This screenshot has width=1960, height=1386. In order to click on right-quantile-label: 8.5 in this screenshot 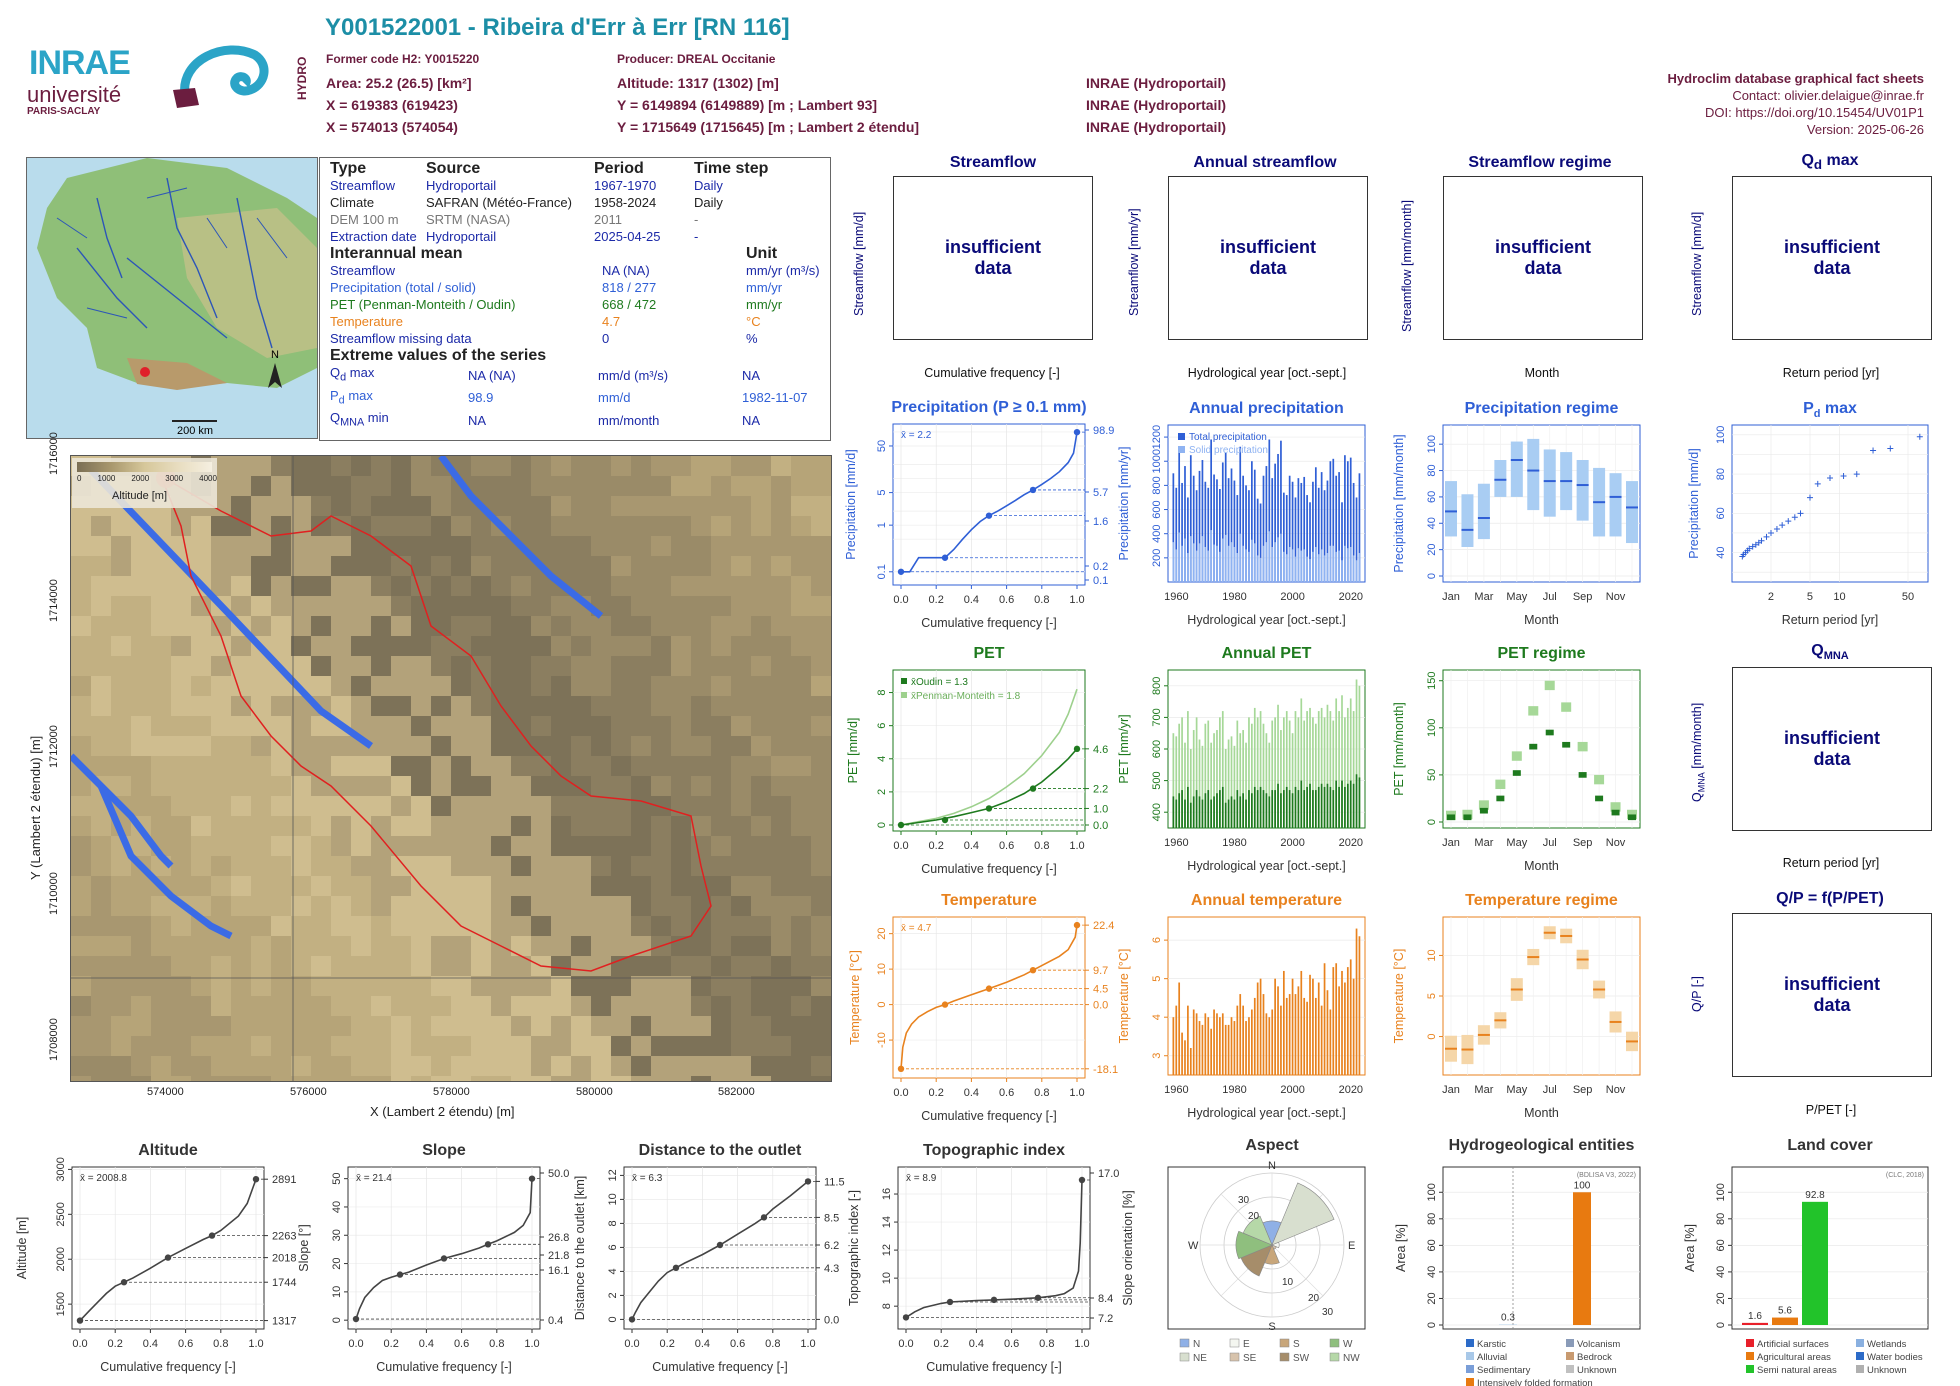, I will do `click(831, 1218)`.